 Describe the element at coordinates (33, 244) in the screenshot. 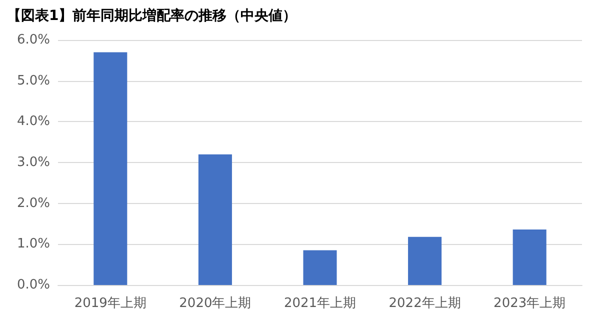

I see `y-tick-label: 1.0%` at that location.